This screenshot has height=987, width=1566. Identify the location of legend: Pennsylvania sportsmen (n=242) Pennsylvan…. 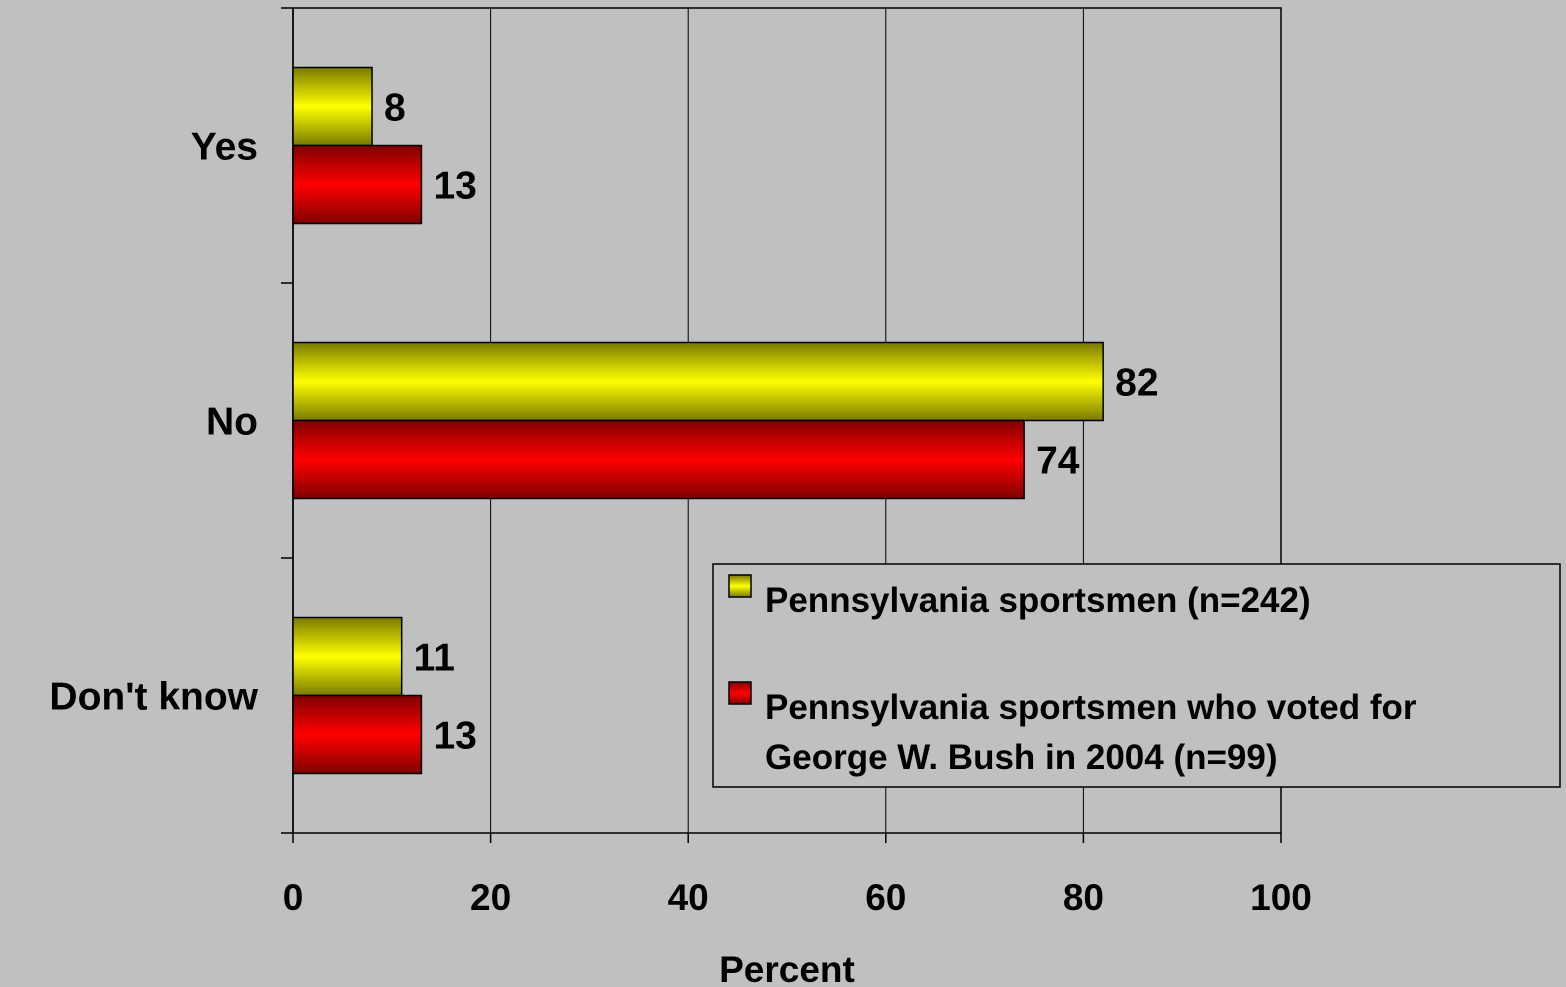
(1136, 675).